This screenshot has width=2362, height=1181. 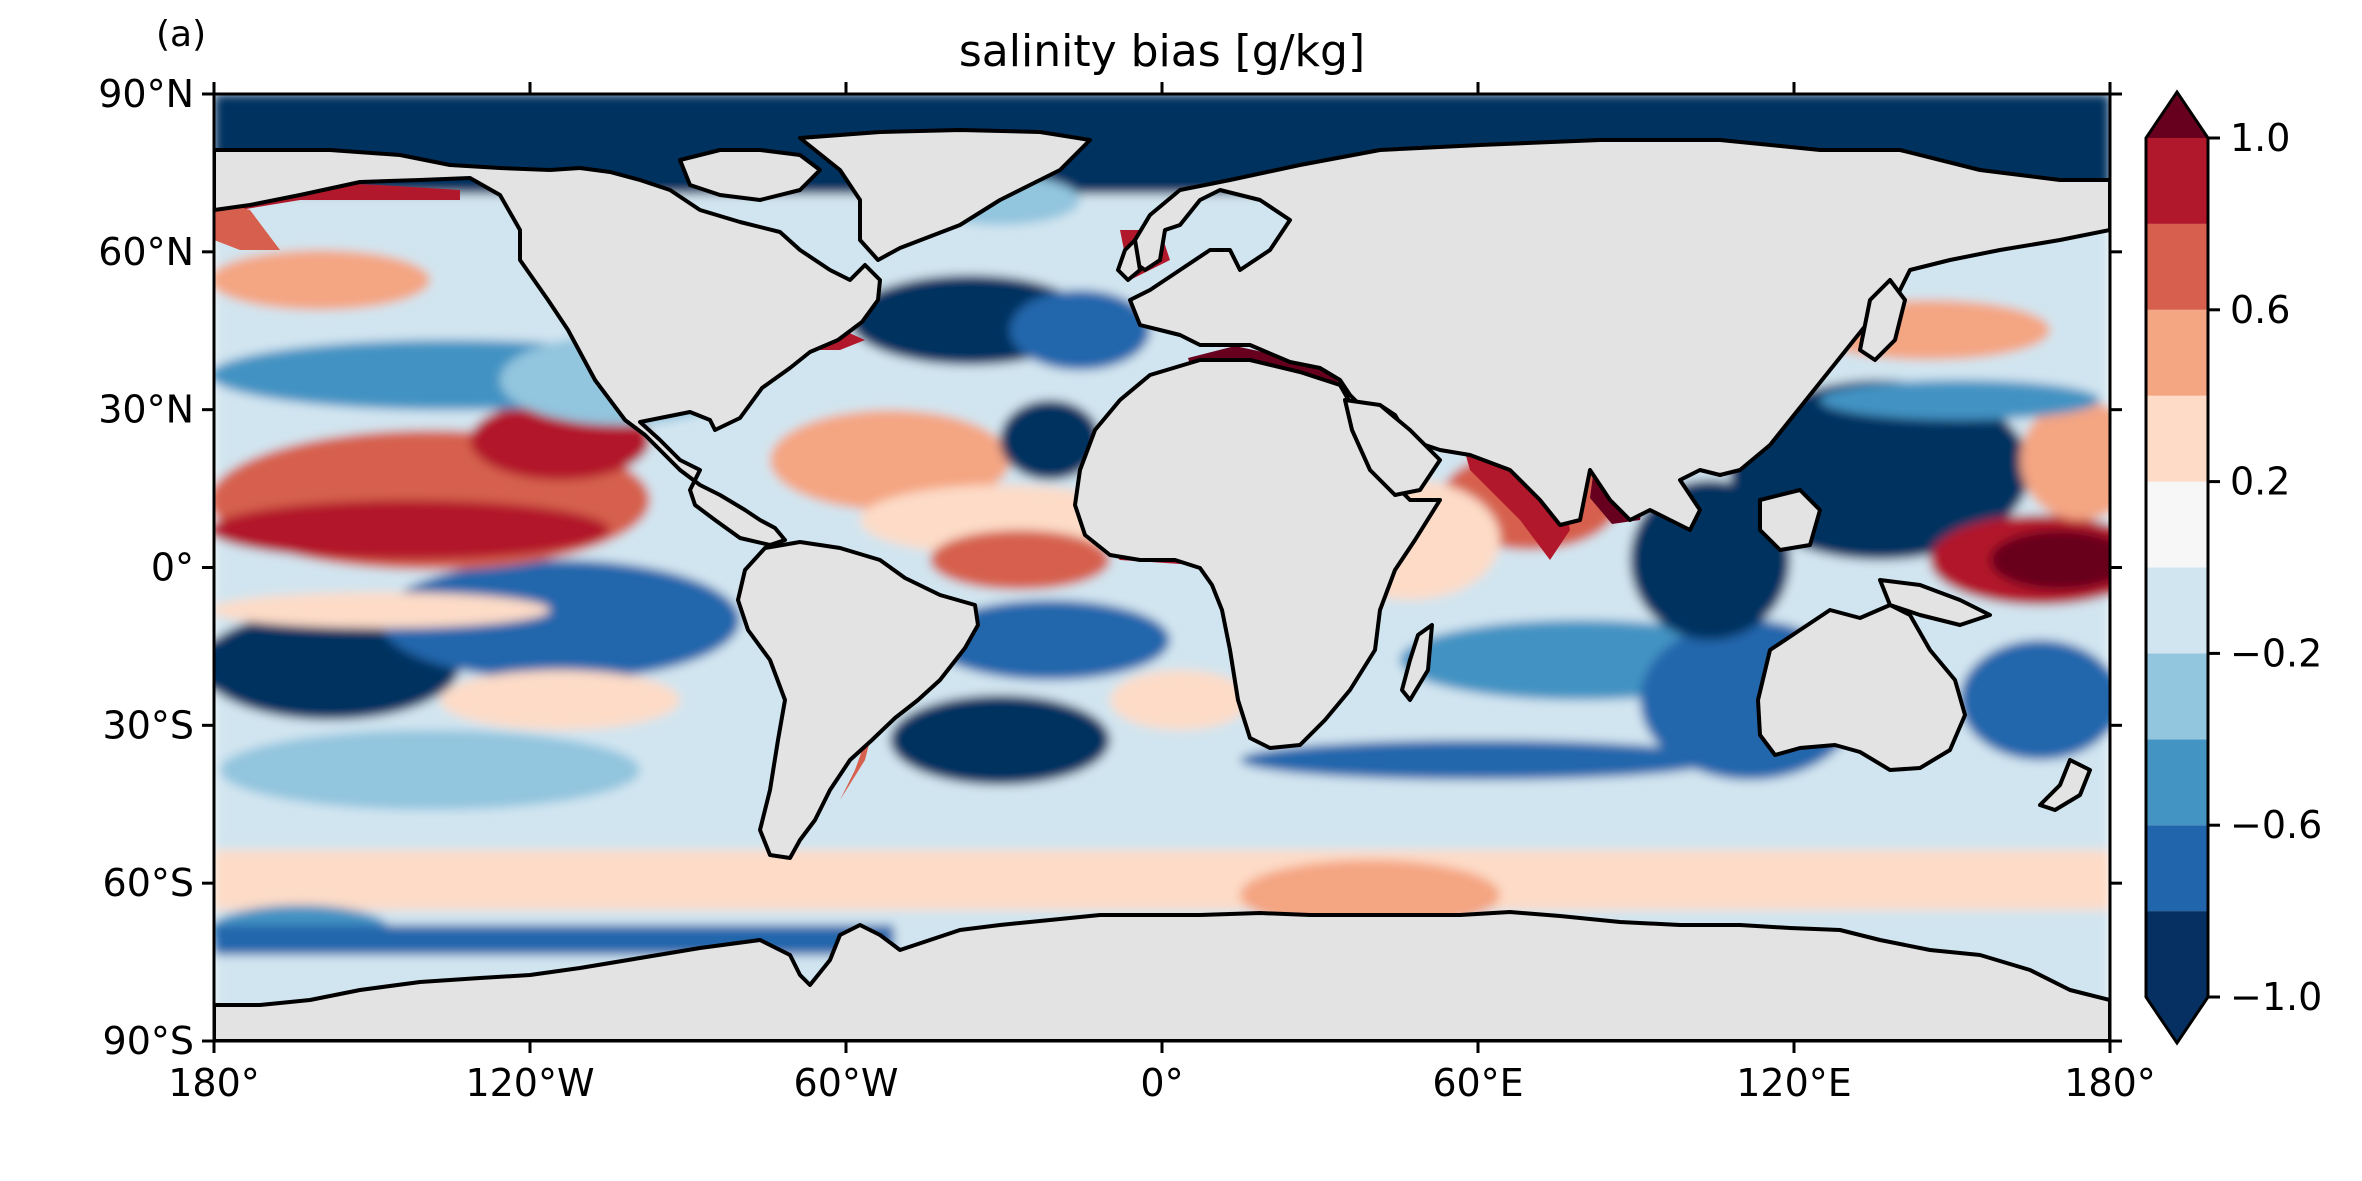 What do you see at coordinates (148, 883) in the screenshot?
I see `lat-tick-label: 60°S` at bounding box center [148, 883].